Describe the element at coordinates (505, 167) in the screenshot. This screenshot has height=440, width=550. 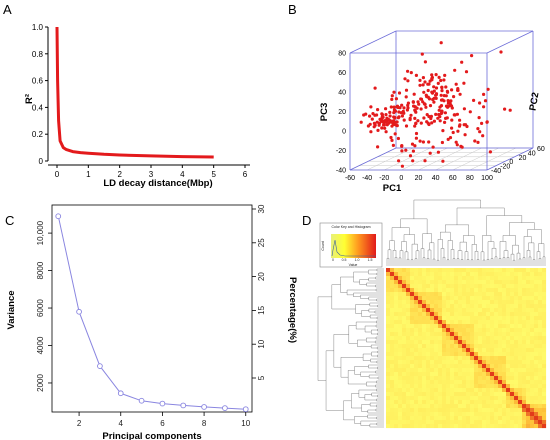
I see `b-pc2-tick-label: -20` at that location.